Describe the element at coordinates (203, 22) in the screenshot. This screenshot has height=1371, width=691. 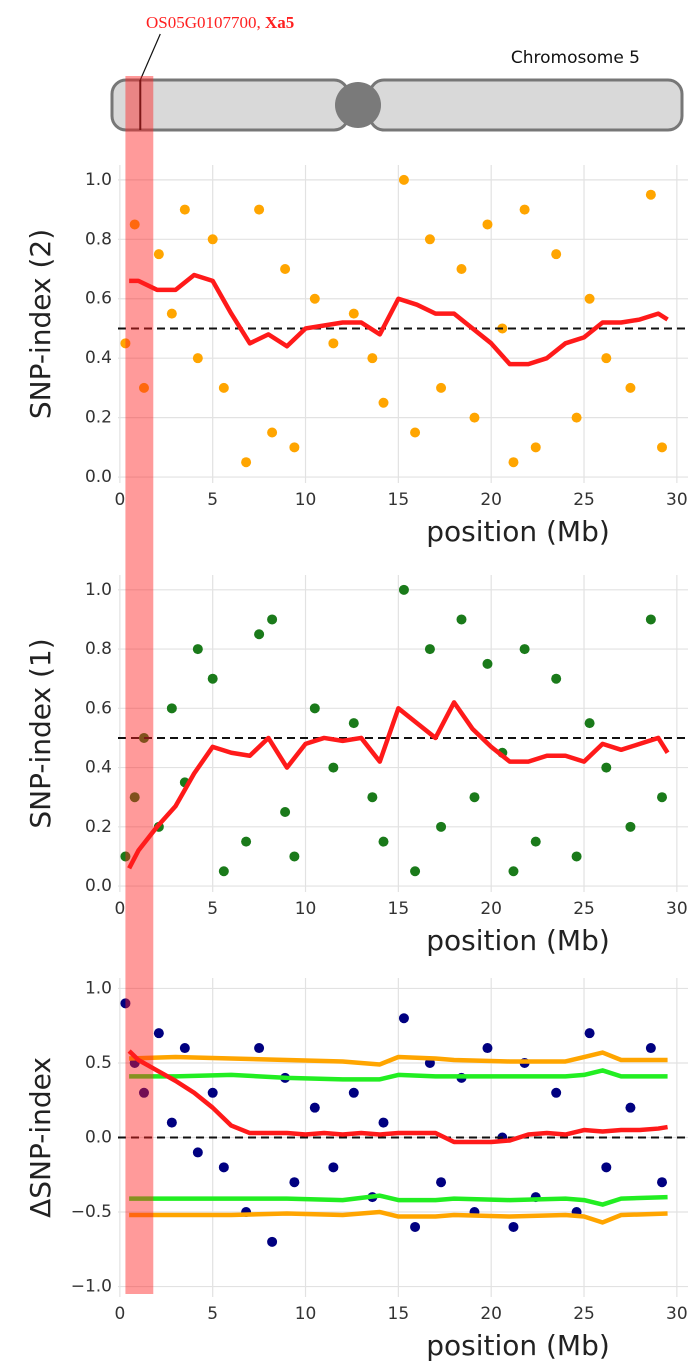
I see `gene-id: OS05G0107700,` at that location.